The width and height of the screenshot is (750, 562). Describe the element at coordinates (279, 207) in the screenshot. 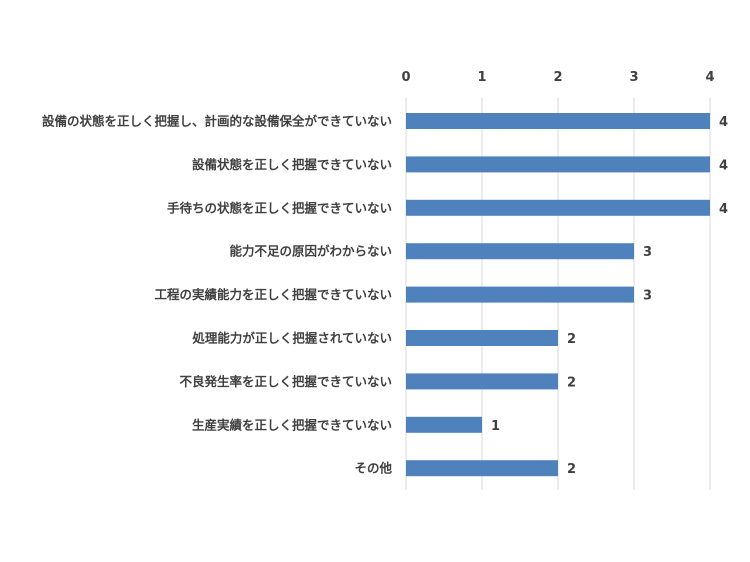

I see `category-label: 手待ちの状態を正しく把握できていない` at that location.